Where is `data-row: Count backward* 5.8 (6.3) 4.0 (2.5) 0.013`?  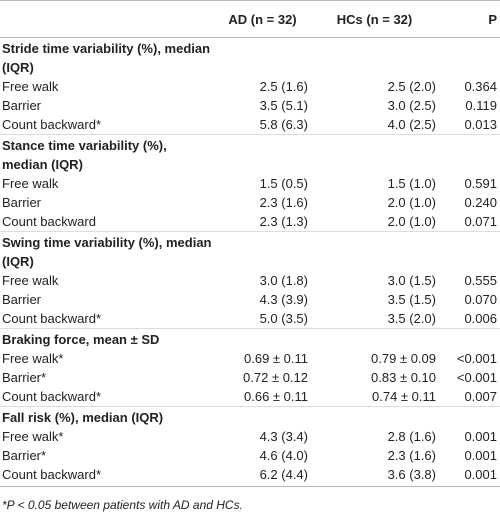 data-row: Count backward* 5.8 (6.3) 4.0 (2.5) 0.013 is located at coordinates (250, 125).